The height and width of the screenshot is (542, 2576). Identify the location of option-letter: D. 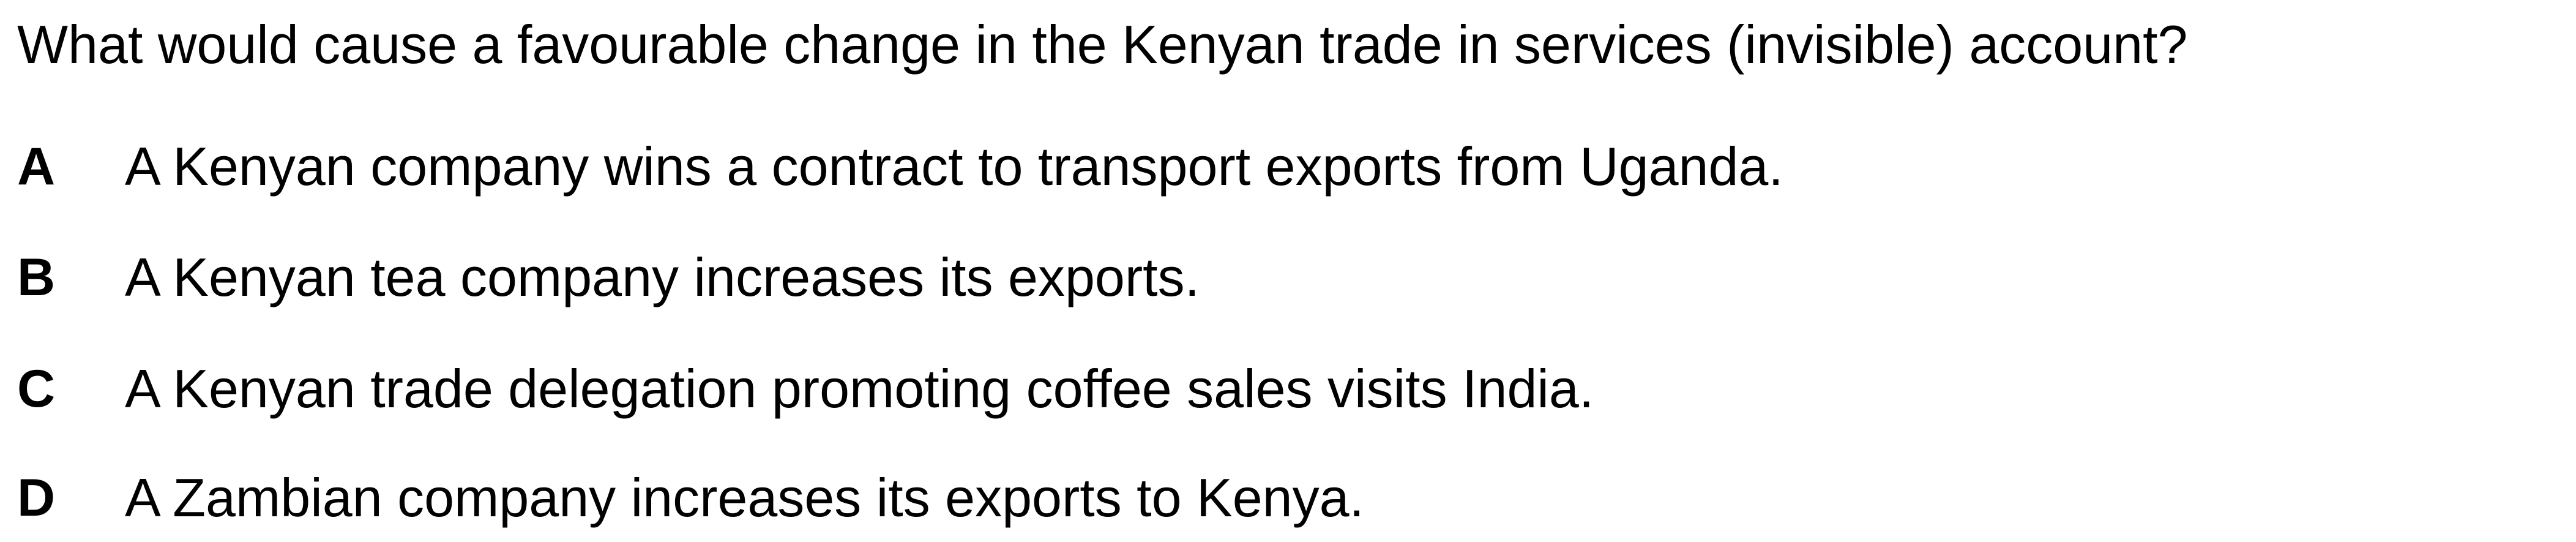
(36, 498).